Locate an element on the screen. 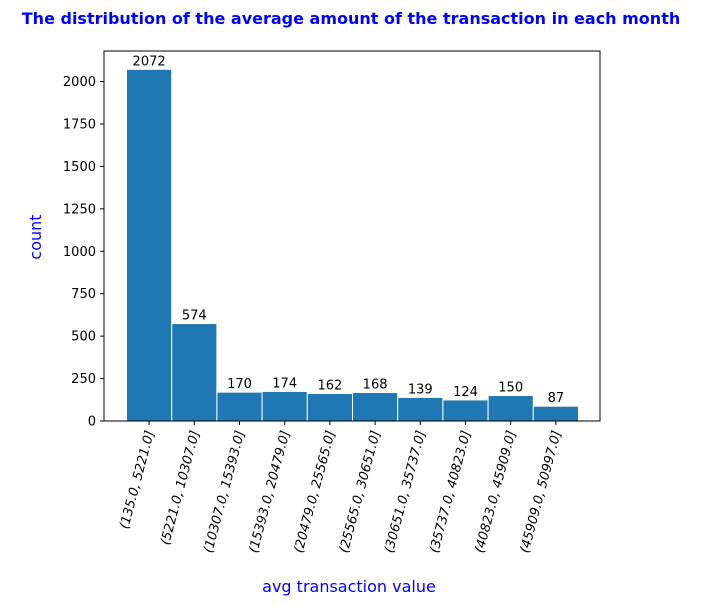  y-tick-label: 250 is located at coordinates (83, 379).